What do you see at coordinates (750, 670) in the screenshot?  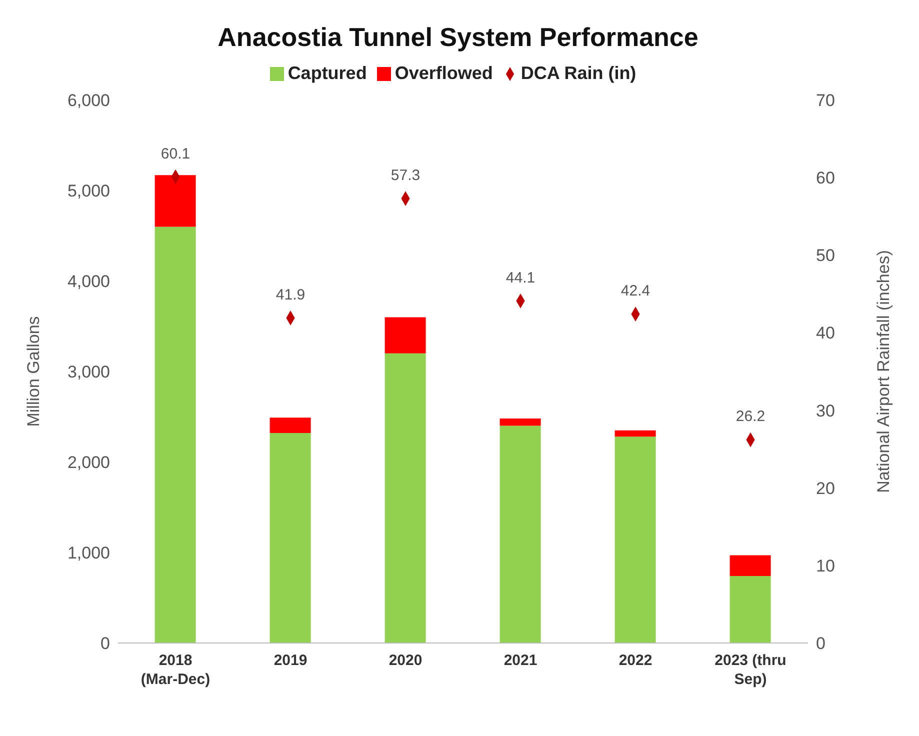 I see `x-tick-label: 2023 (thru Sep)` at bounding box center [750, 670].